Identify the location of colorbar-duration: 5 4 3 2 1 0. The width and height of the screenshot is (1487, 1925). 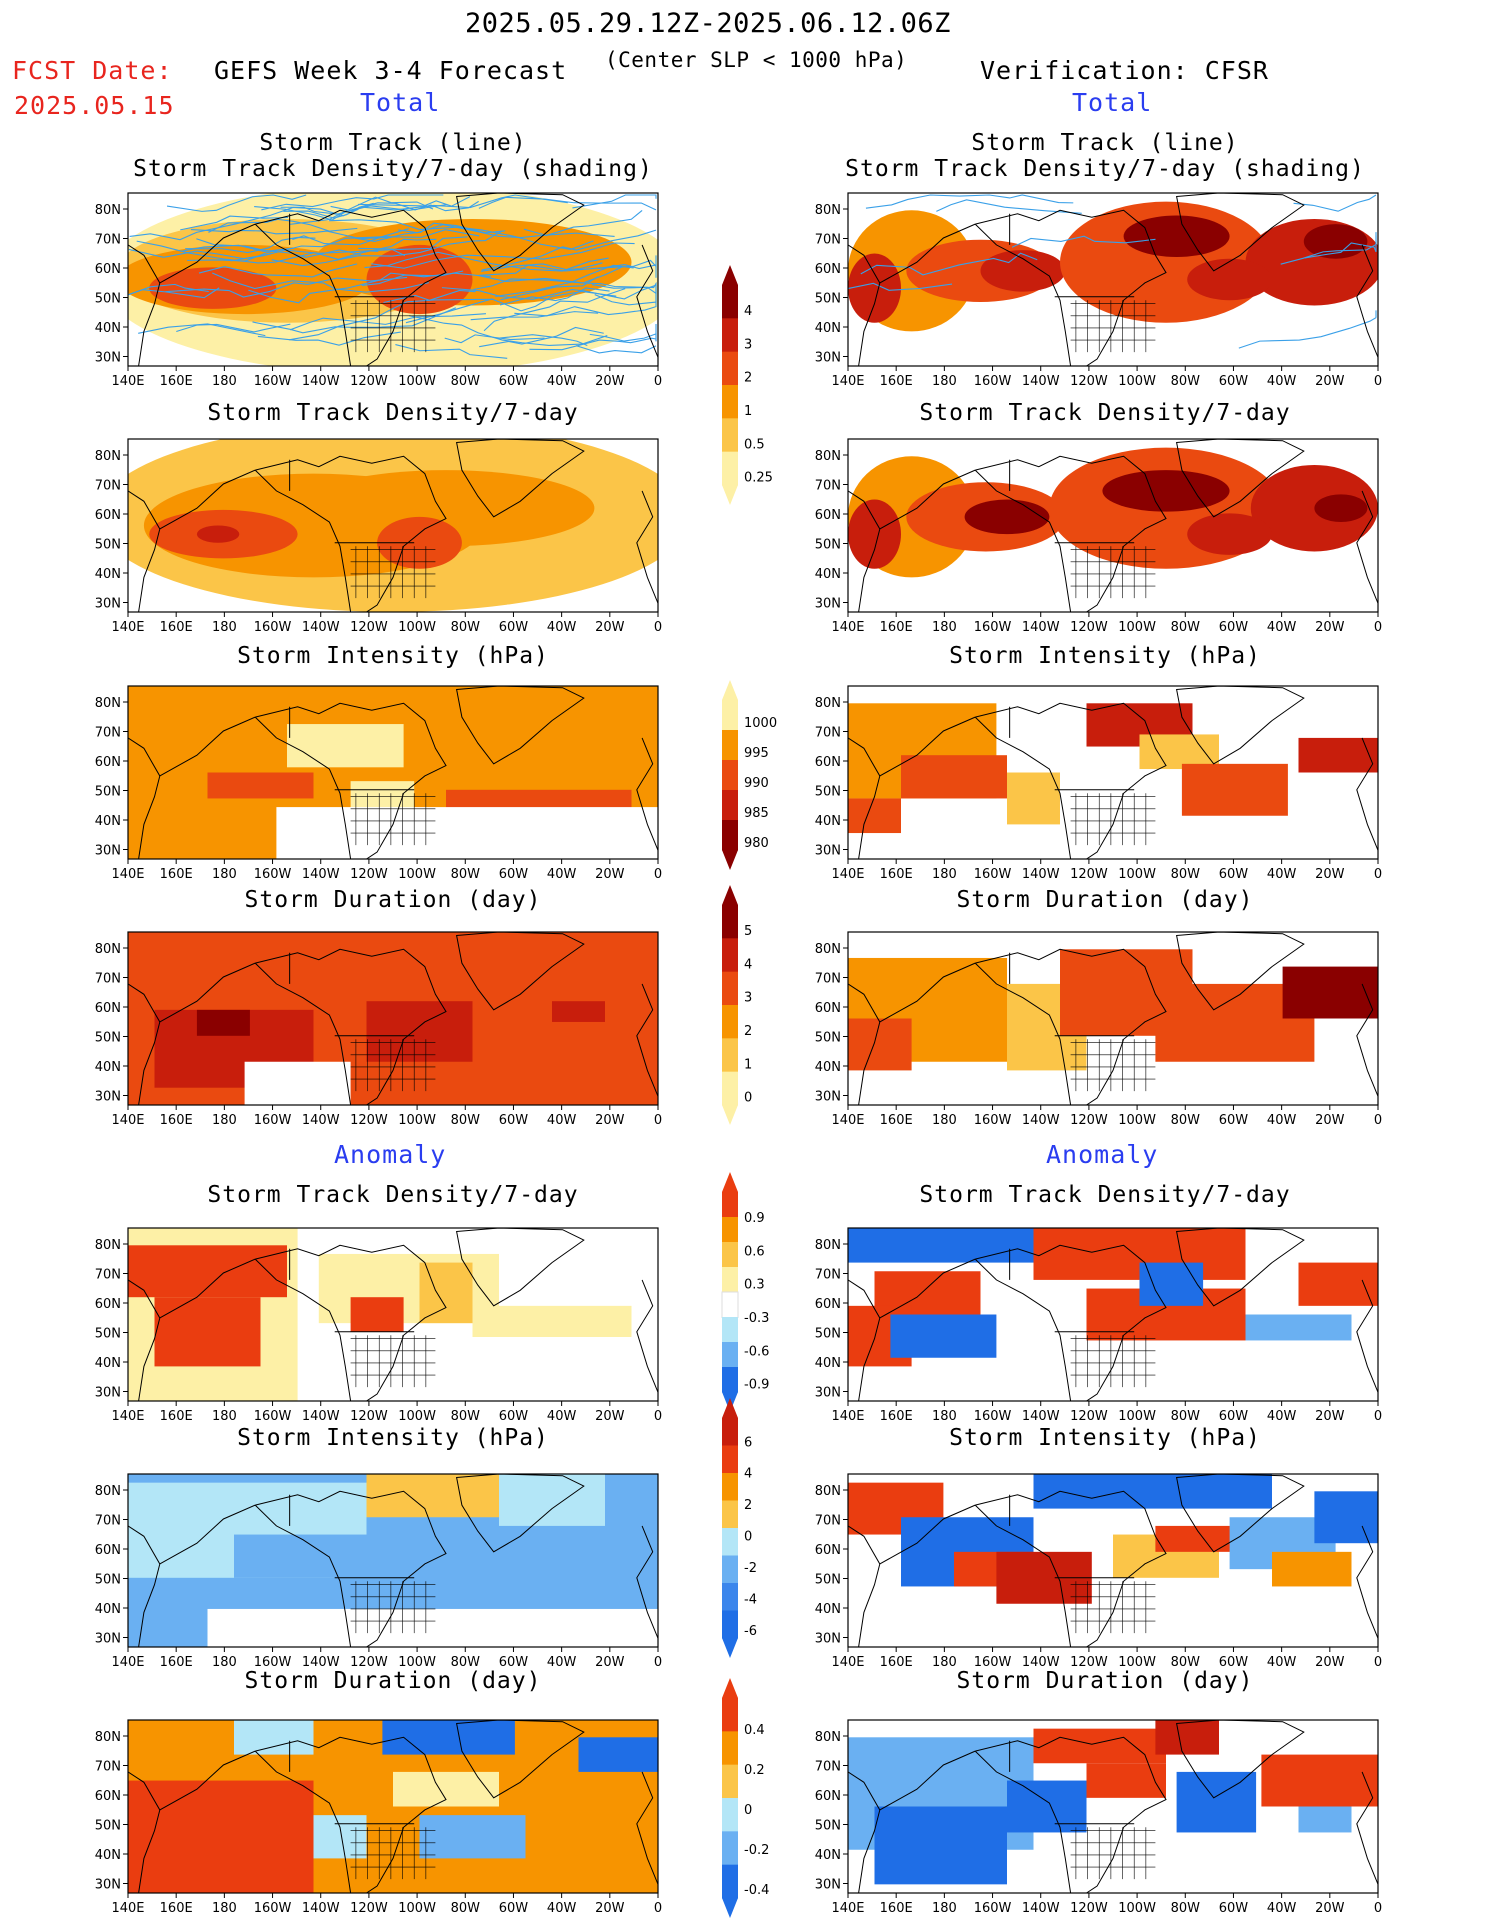
(737, 1005).